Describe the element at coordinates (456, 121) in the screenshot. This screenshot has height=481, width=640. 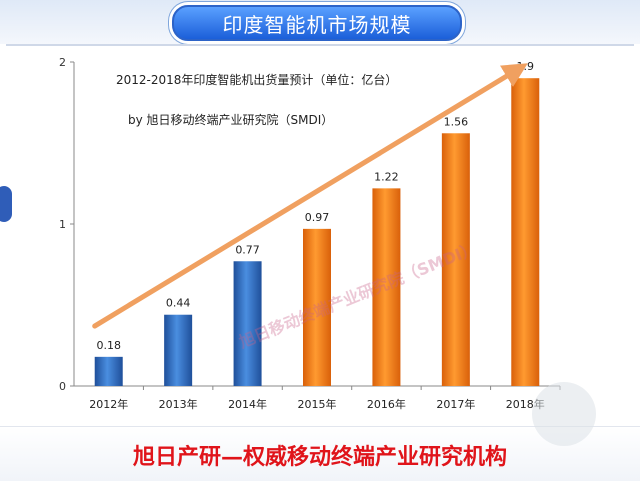
I see `data-label: 1.56` at that location.